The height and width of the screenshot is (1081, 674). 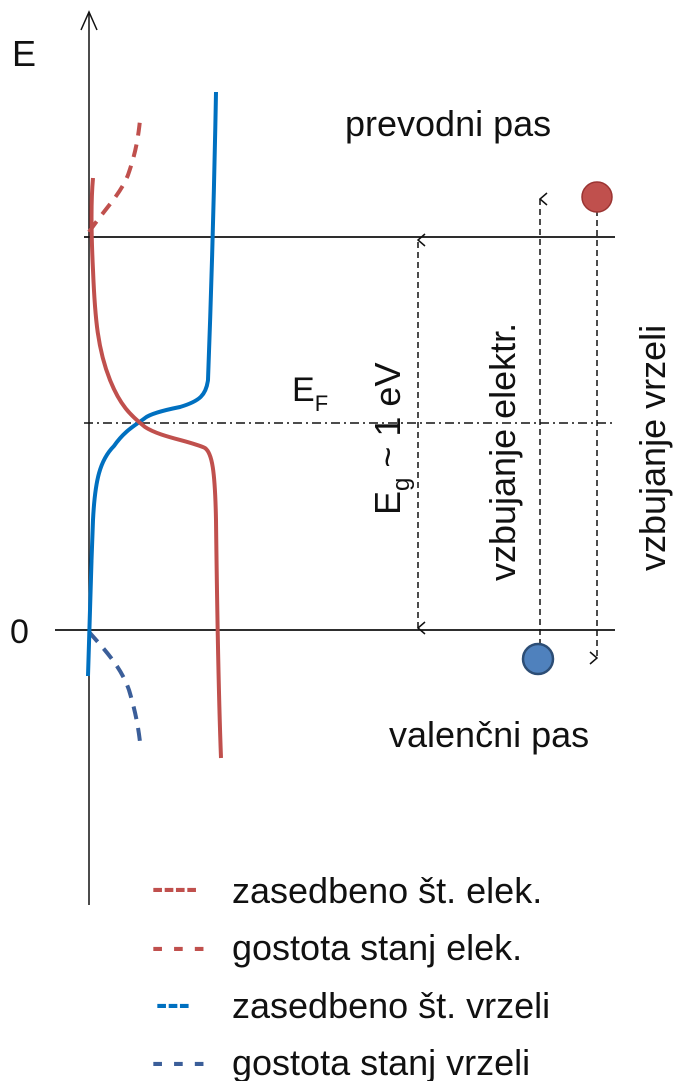 I want to click on legend-label-electron-dos: gostota stanj elek., so click(x=377, y=947).